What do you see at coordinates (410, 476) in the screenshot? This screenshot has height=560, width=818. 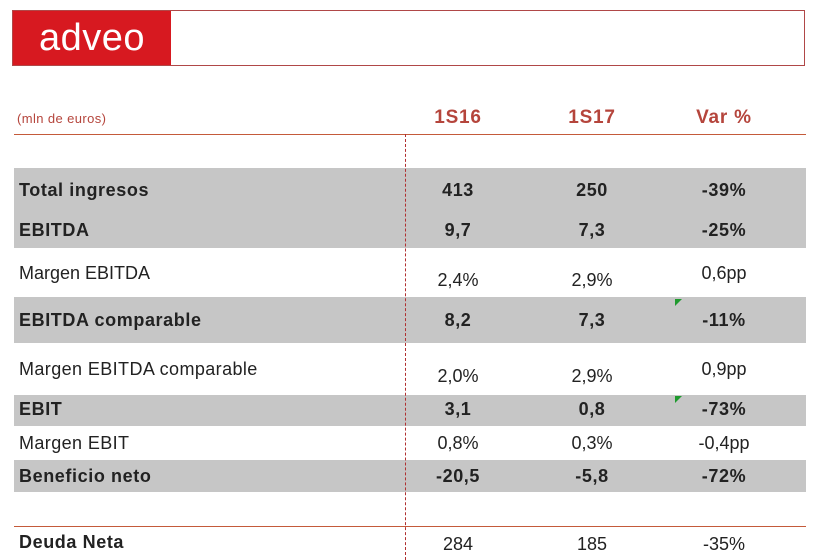 I see `row-band-beneficio` at bounding box center [410, 476].